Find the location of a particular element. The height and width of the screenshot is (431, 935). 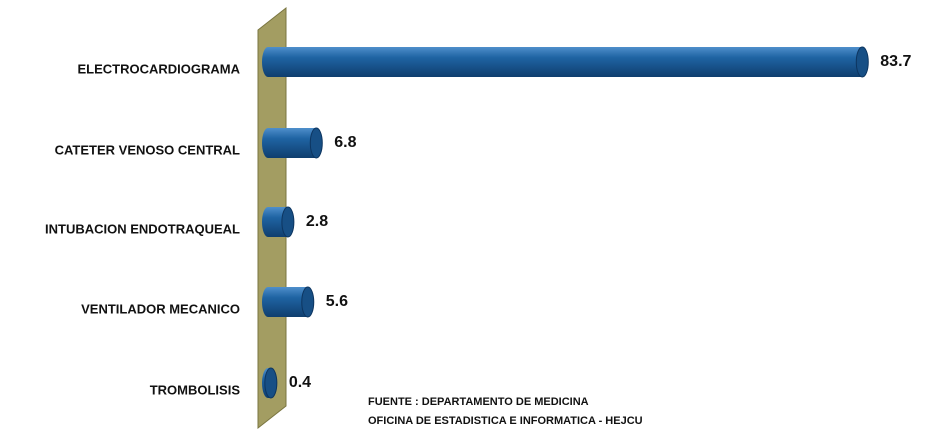

y-tick-label: TROMBOLISIS is located at coordinates (195, 389).